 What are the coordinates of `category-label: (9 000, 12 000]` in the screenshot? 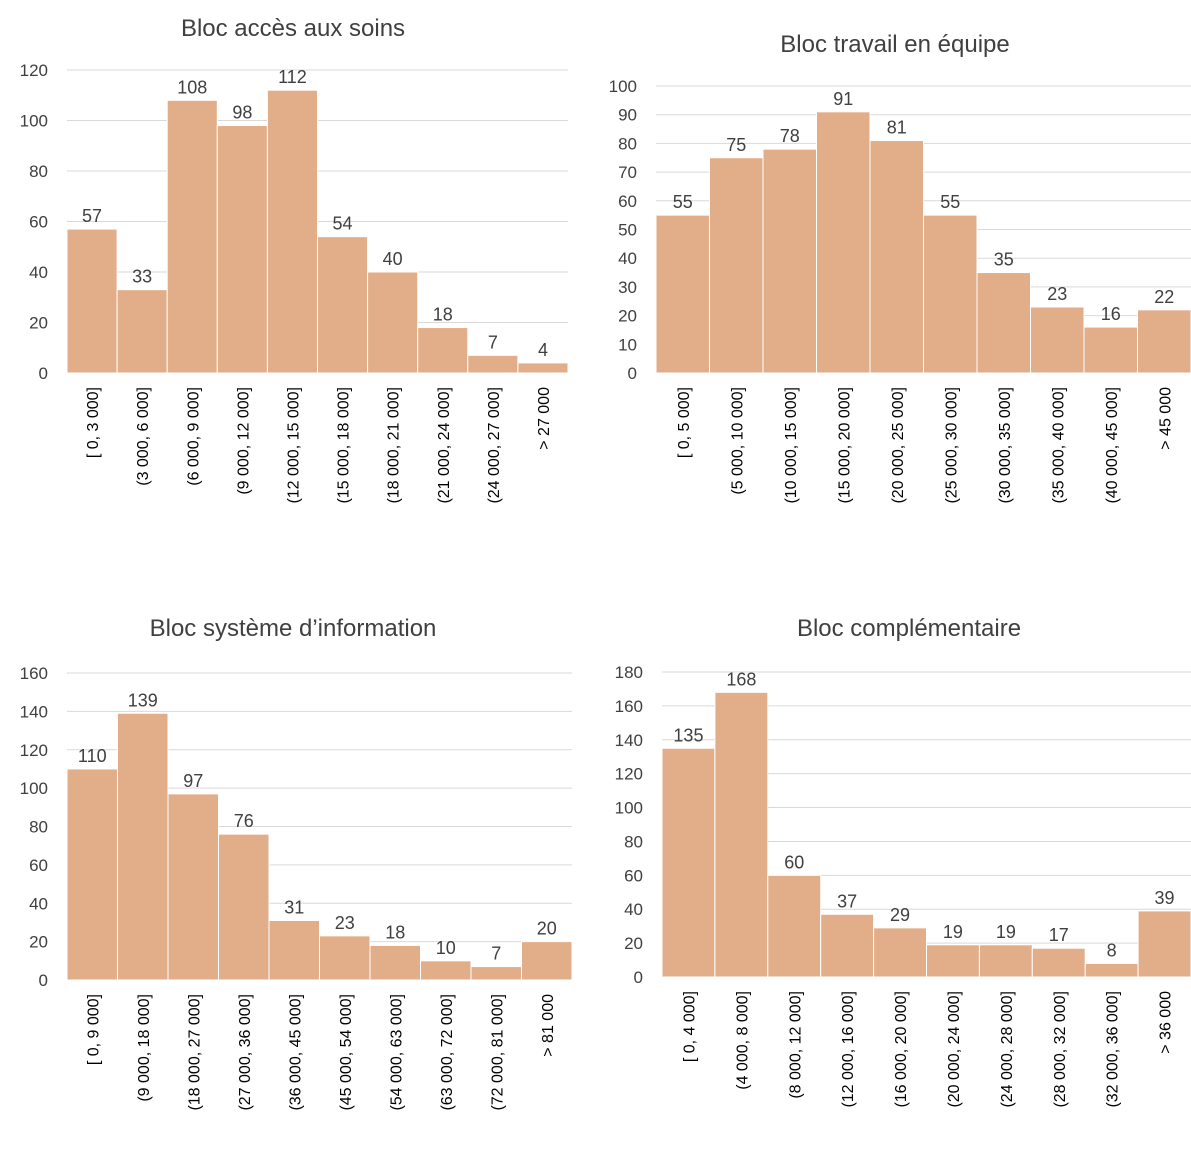 It's located at (243, 441).